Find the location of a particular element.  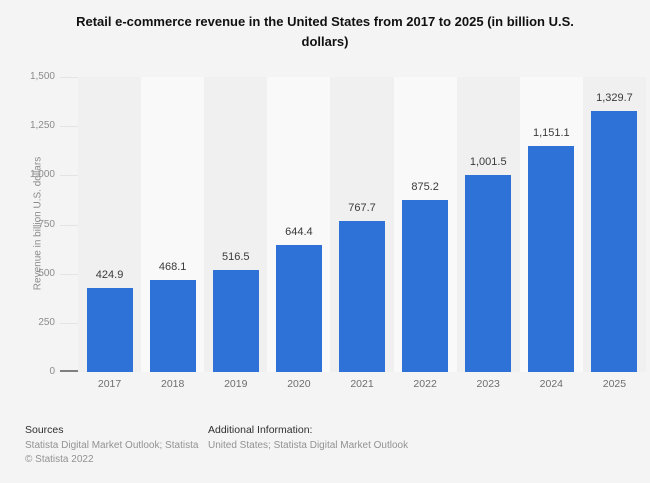

bar-value-label: 516.5 is located at coordinates (236, 257).